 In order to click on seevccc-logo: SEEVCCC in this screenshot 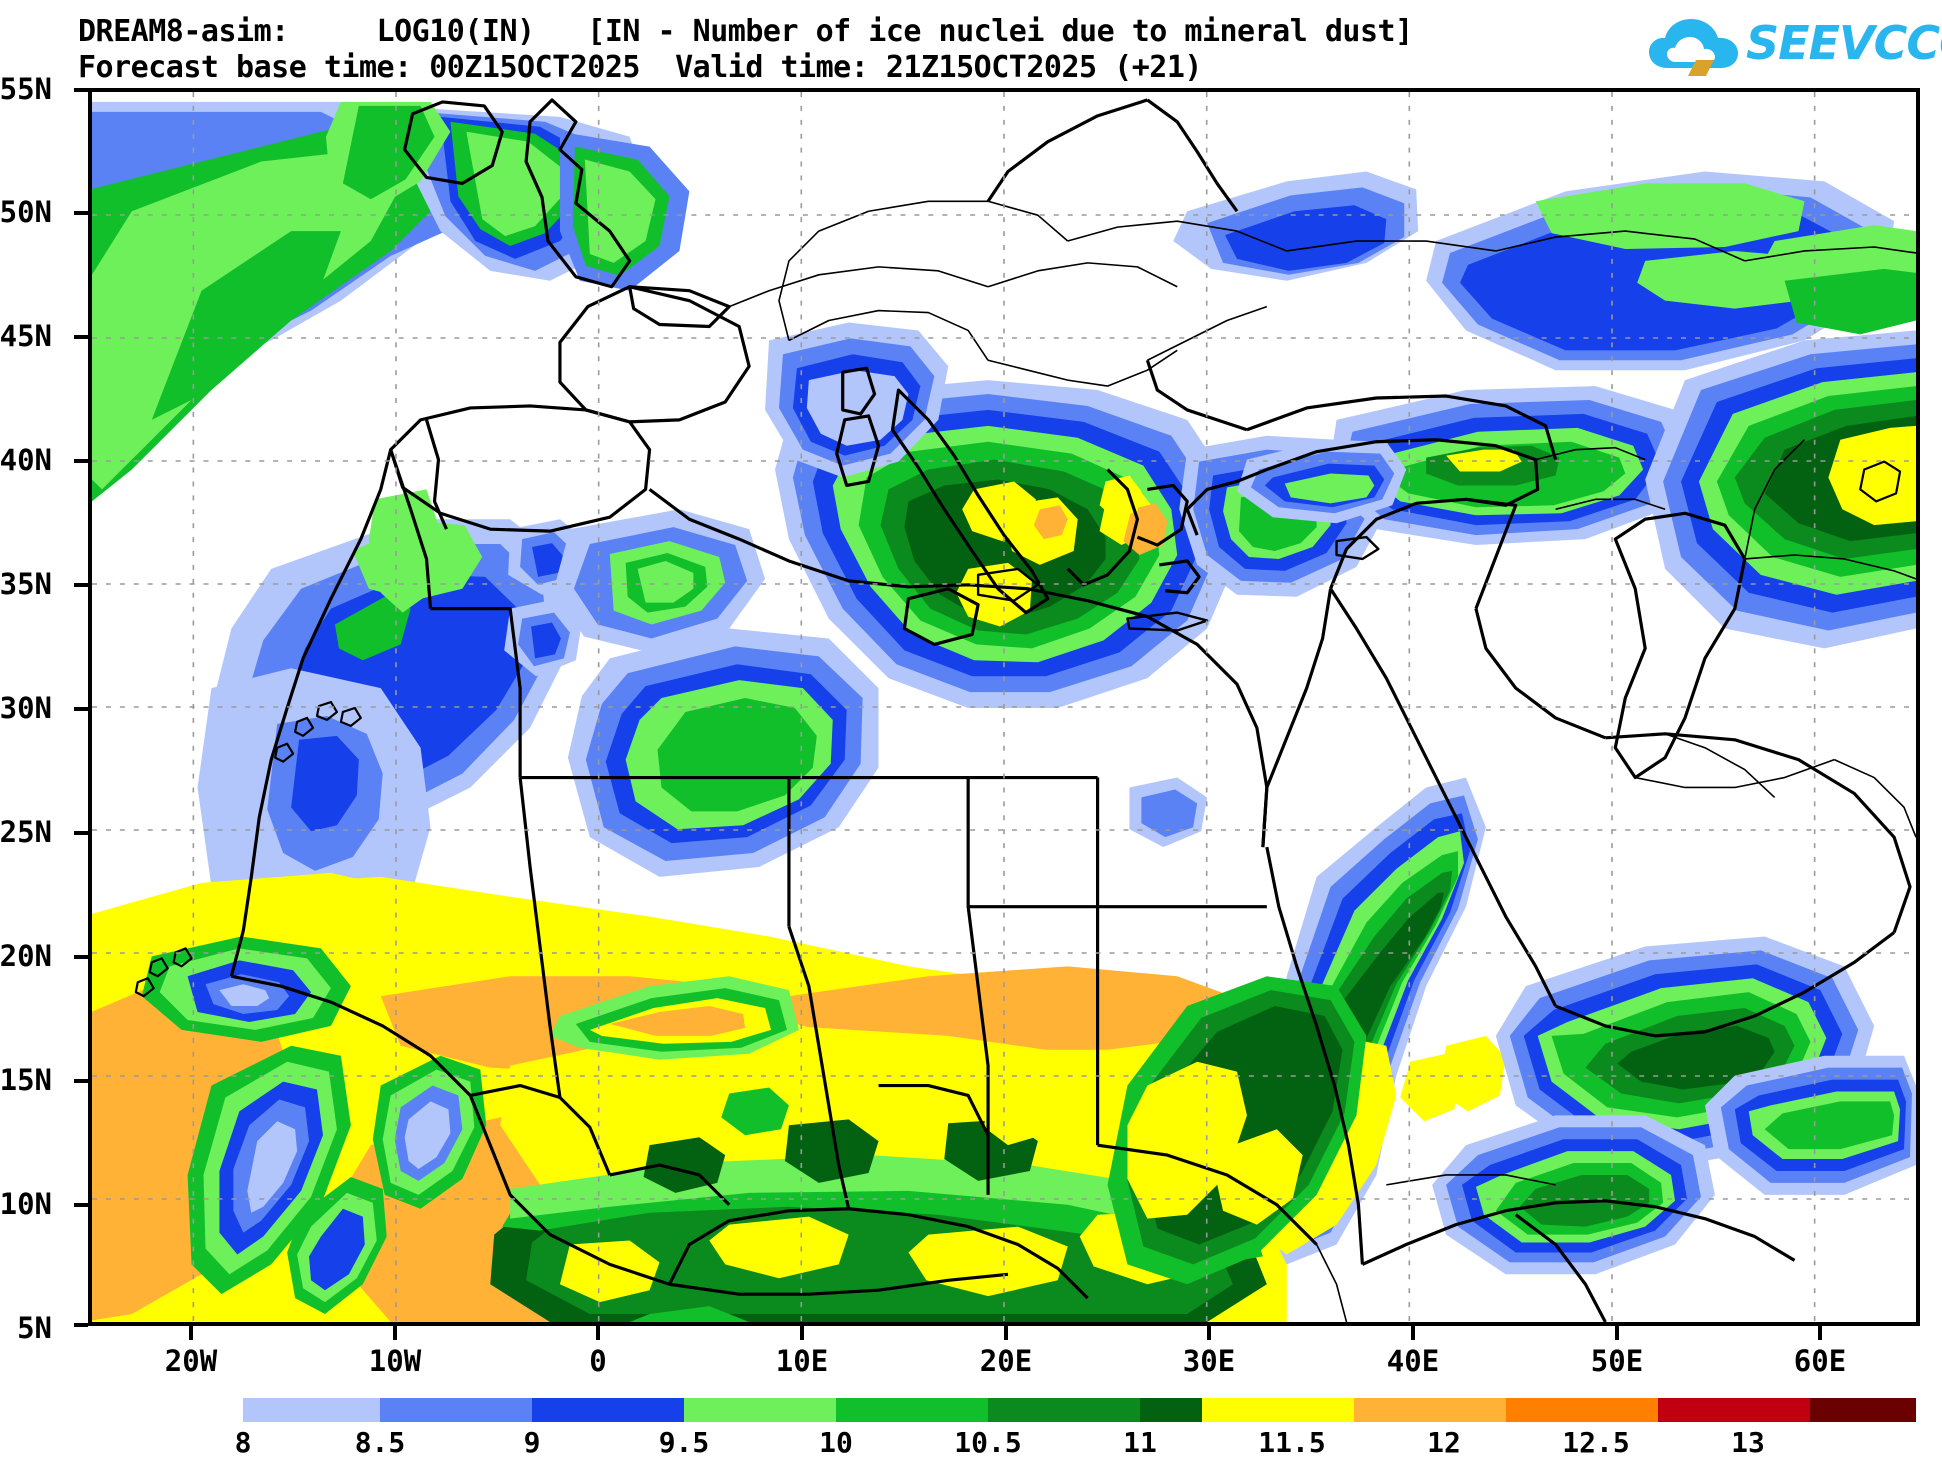, I will do `click(1790, 43)`.